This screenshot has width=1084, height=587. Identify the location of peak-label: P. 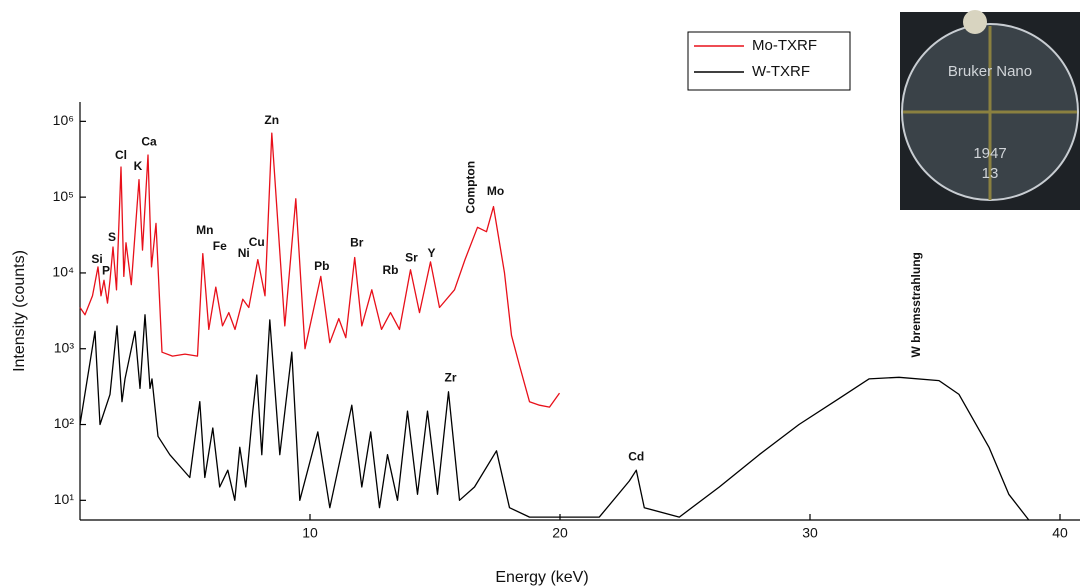
(106, 271).